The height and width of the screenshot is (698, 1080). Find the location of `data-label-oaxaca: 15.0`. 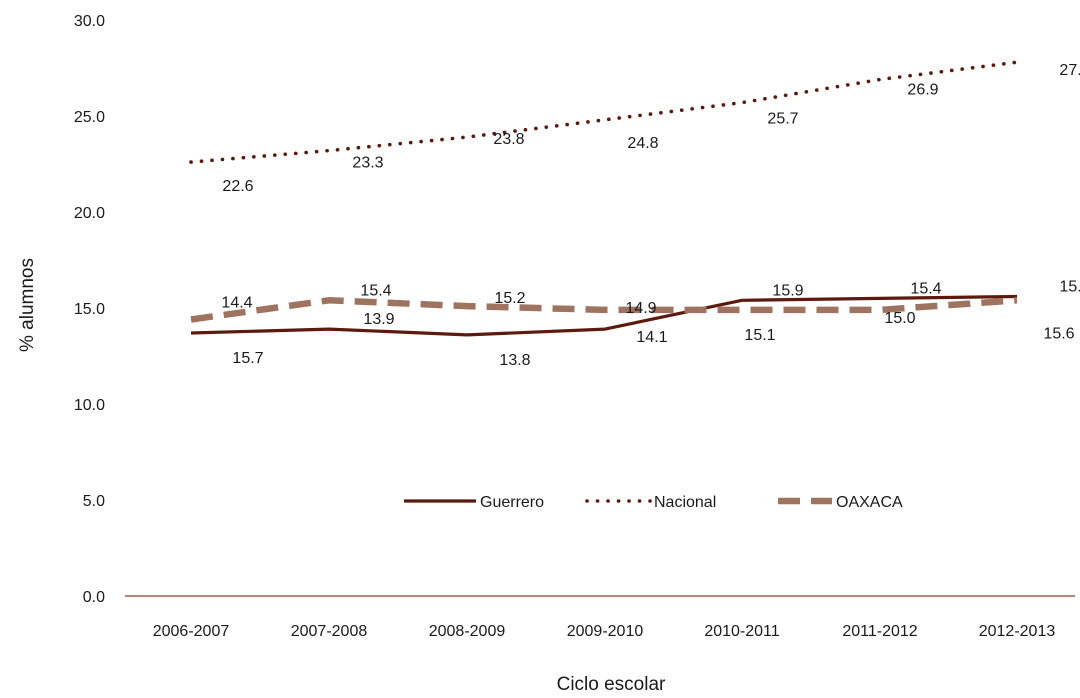

data-label-oaxaca: 15.0 is located at coordinates (899, 318).